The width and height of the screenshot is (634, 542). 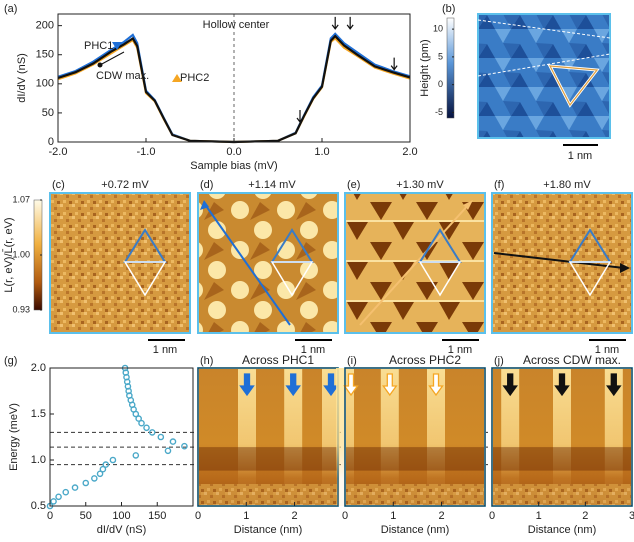 I want to click on colorbar-tick-label: 0, so click(x=440, y=84).